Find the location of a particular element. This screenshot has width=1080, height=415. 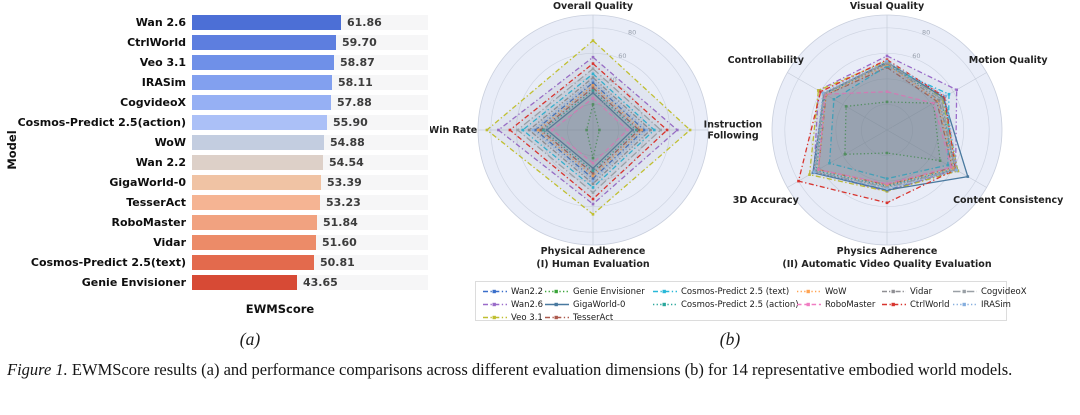

legend-item: Wan2.6 is located at coordinates (512, 304).